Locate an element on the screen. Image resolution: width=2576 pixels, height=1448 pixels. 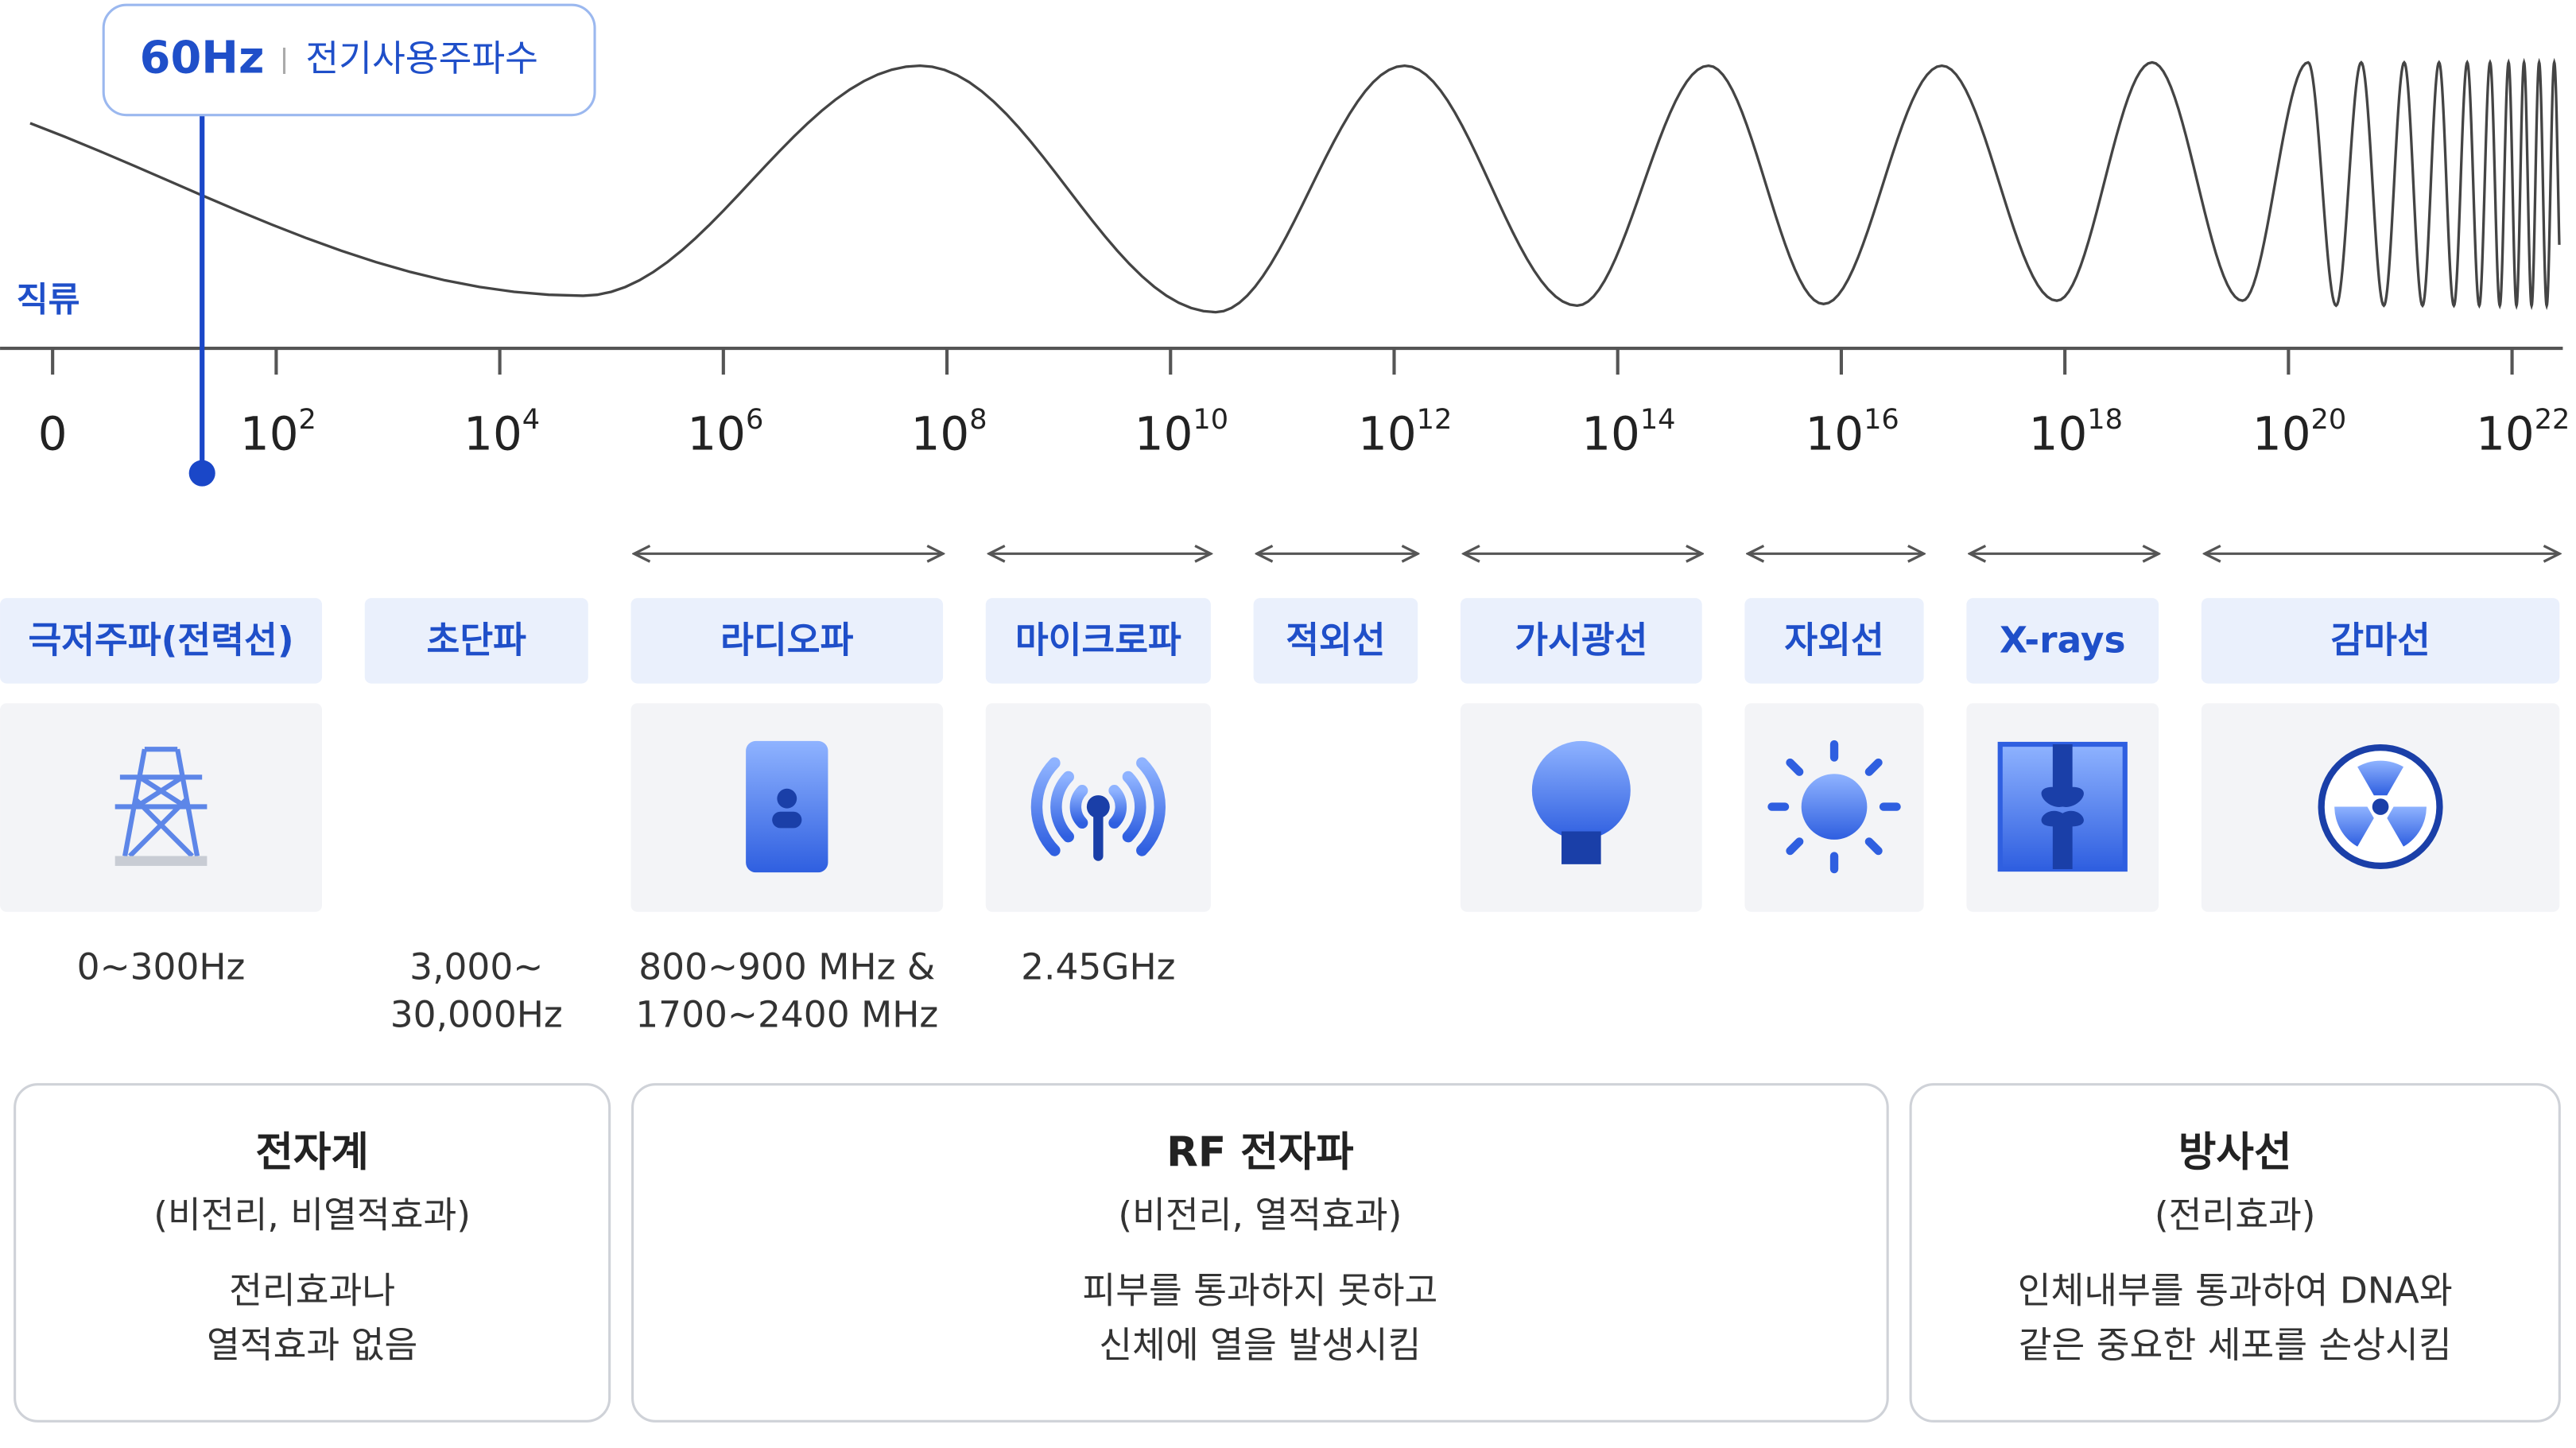
tick-exponent: 8 is located at coordinates (978, 419).